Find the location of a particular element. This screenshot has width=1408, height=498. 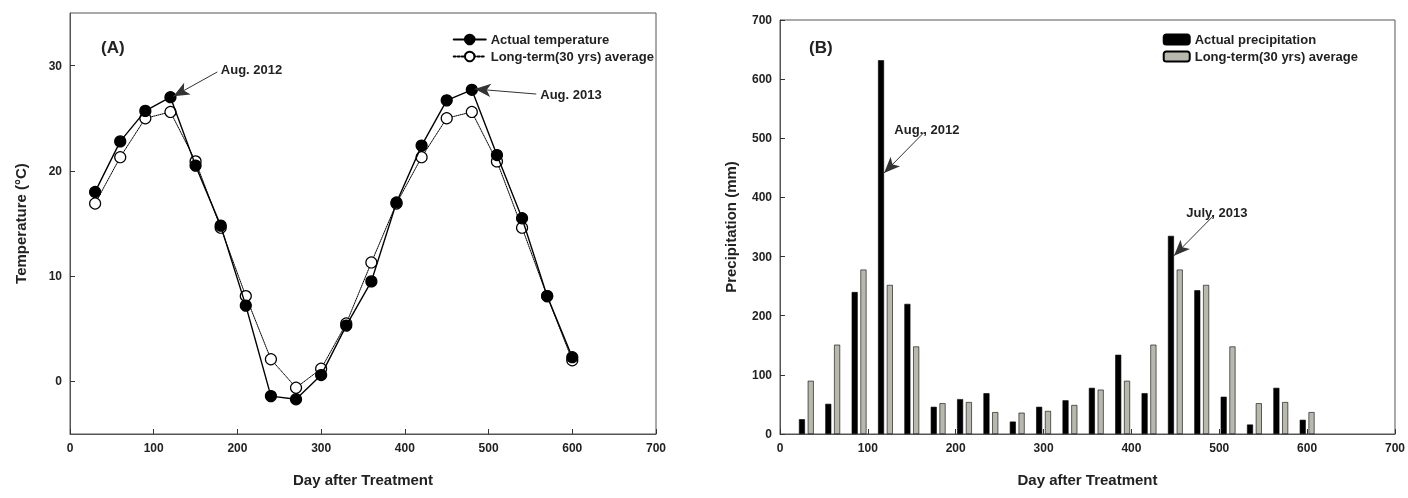

y-tick-label: 300 is located at coordinates (762, 256).